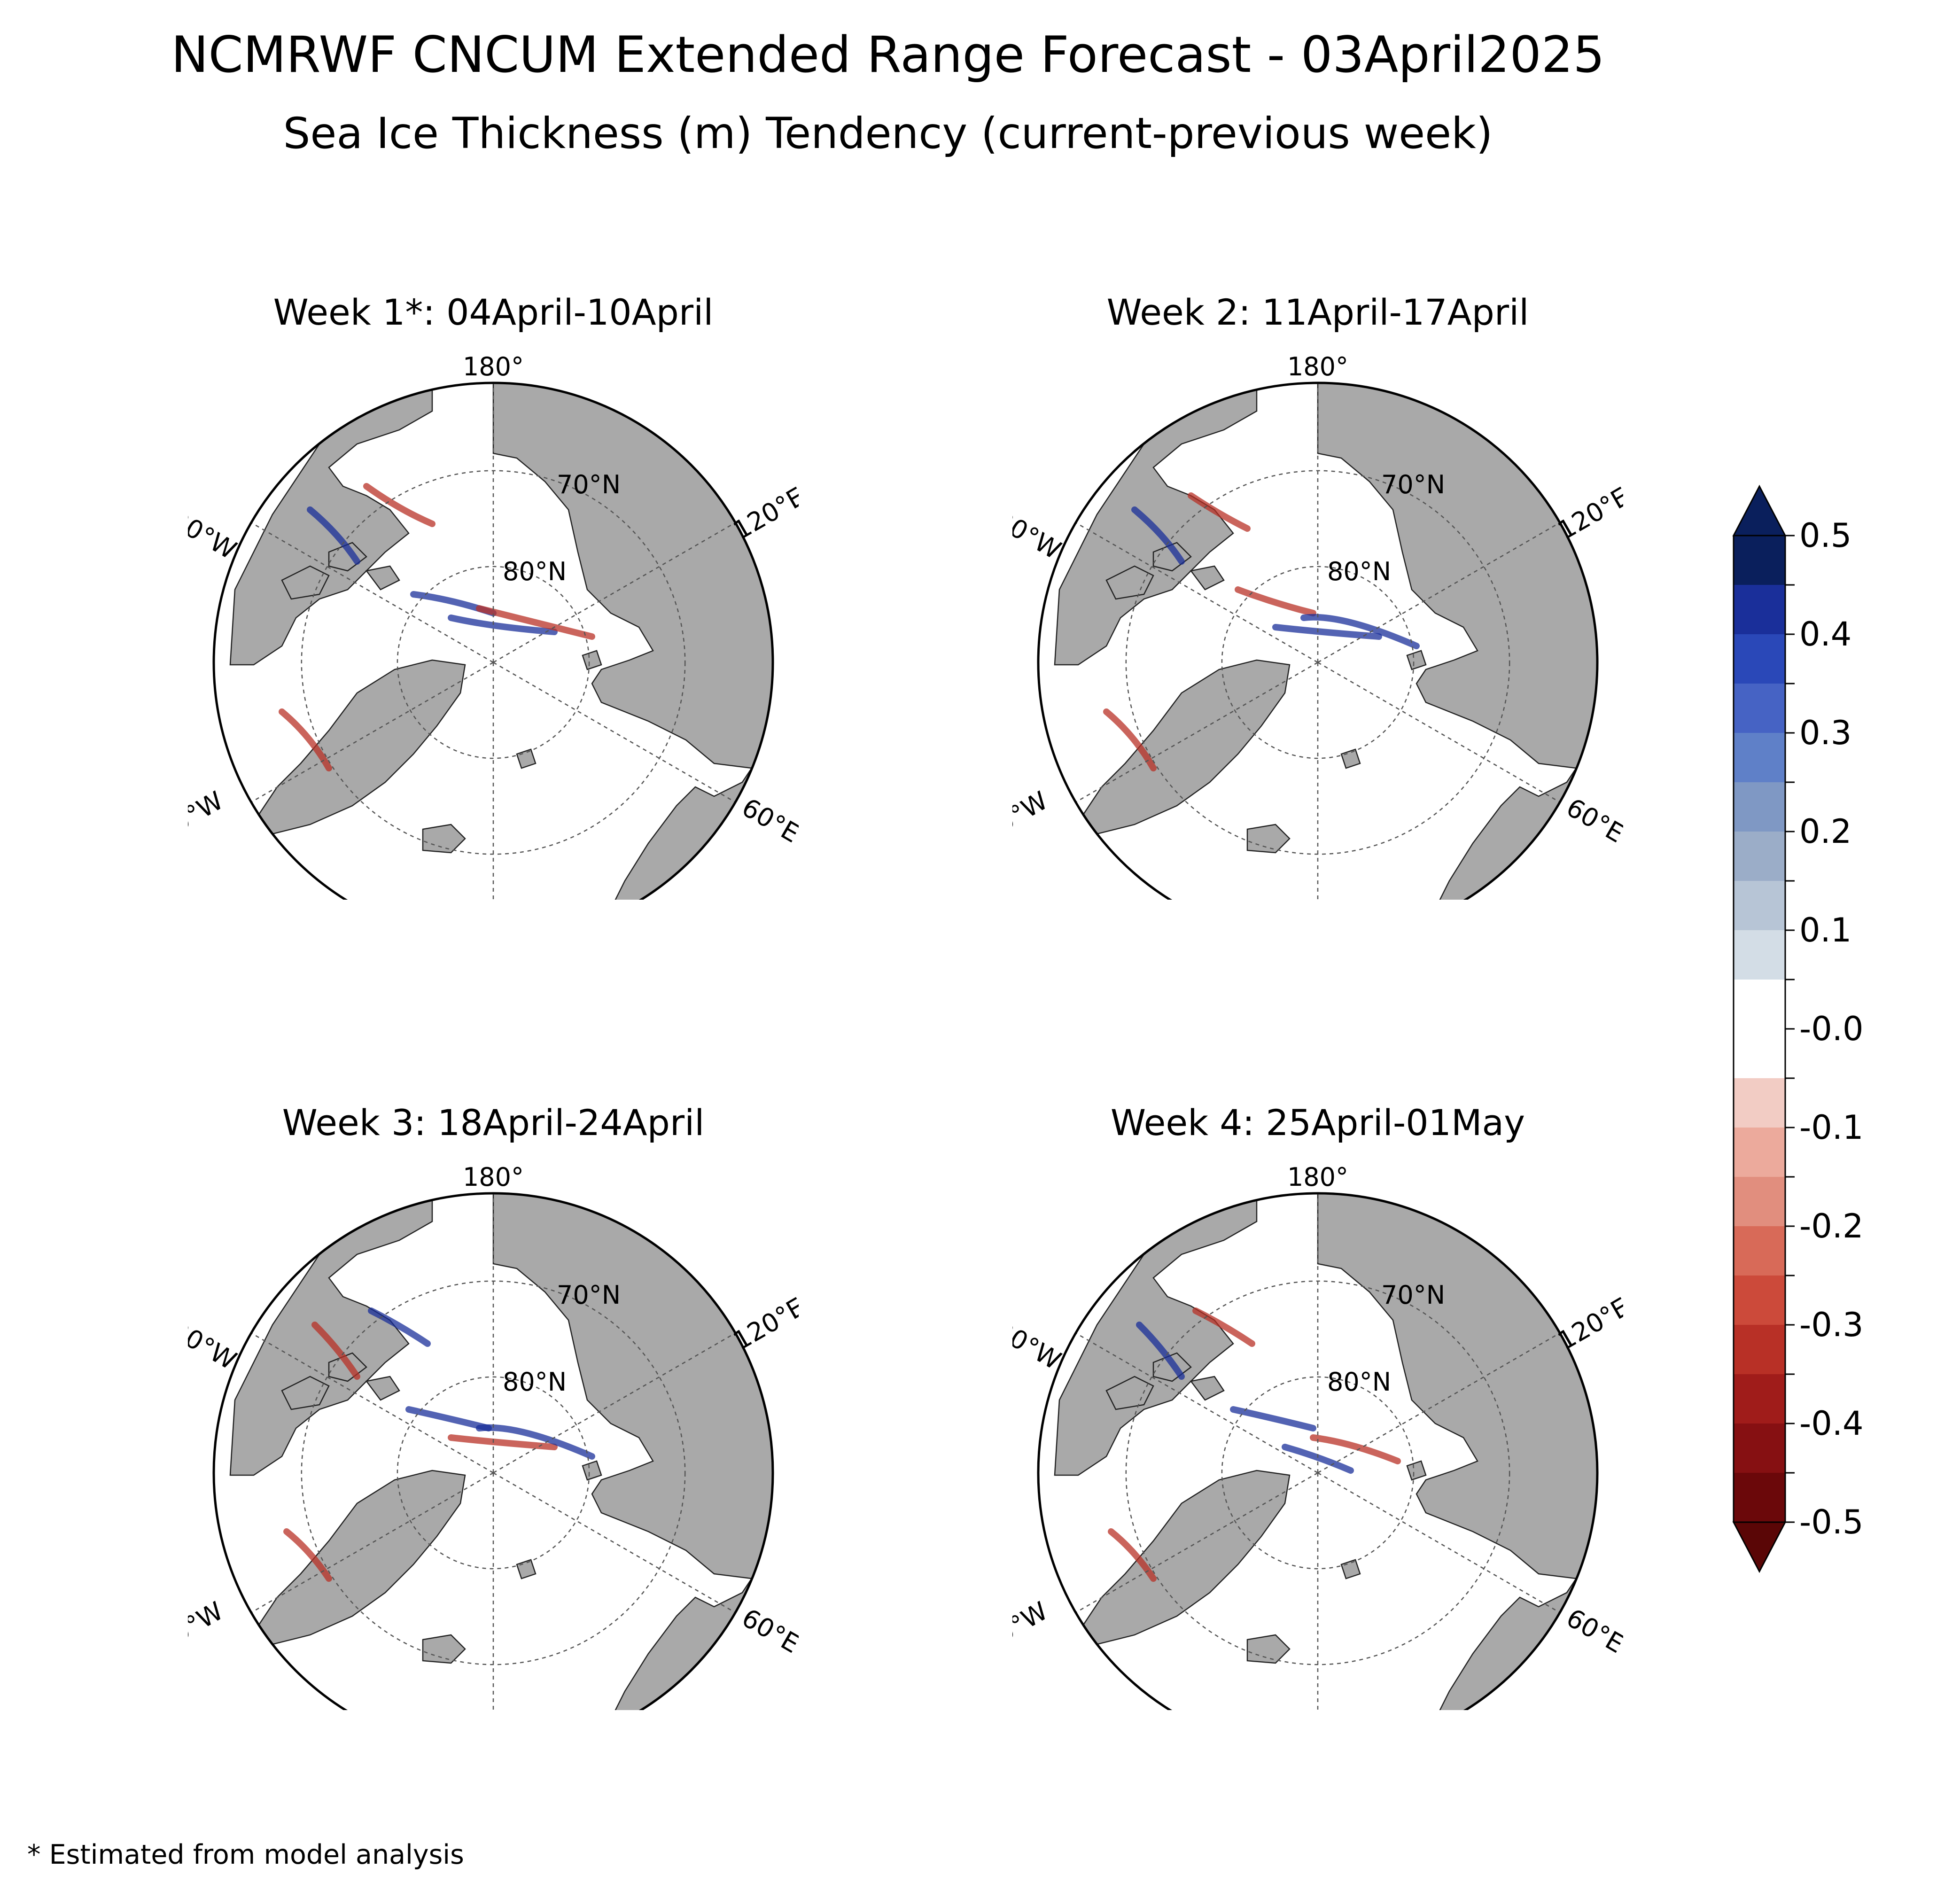  I want to click on colorbar-tick-label: -0.2, so click(1831, 1226).